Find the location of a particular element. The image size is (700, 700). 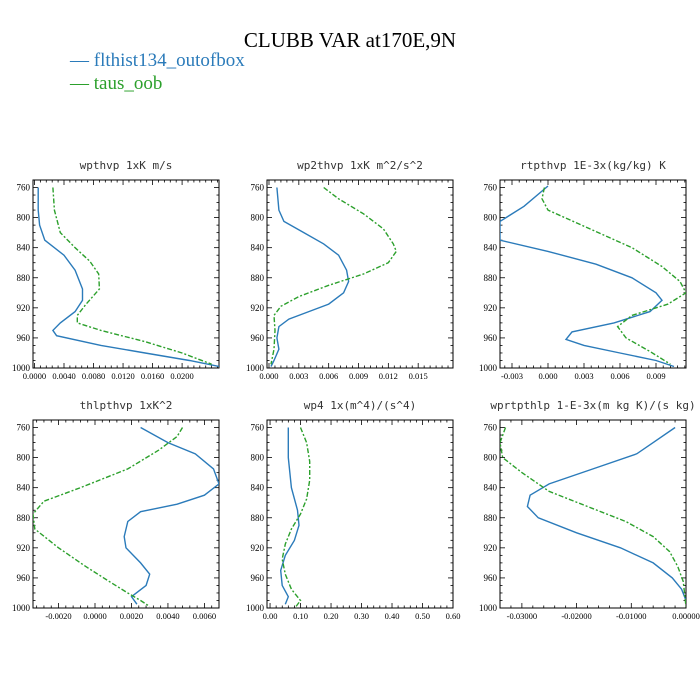

figure-title: CLUBB VAR at170E,9N is located at coordinates (350, 40).